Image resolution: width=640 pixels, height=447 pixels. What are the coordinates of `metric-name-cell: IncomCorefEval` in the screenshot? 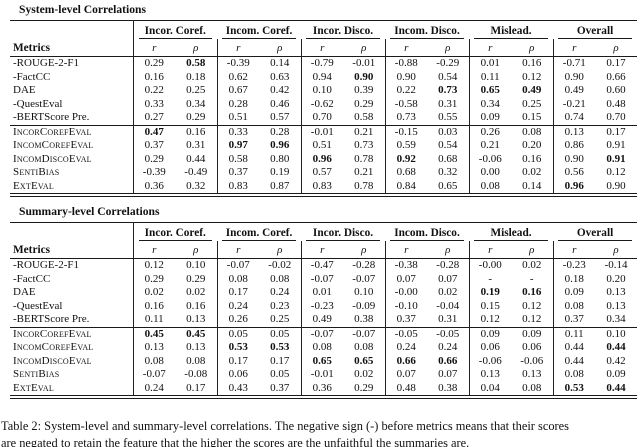 It's located at (72, 348).